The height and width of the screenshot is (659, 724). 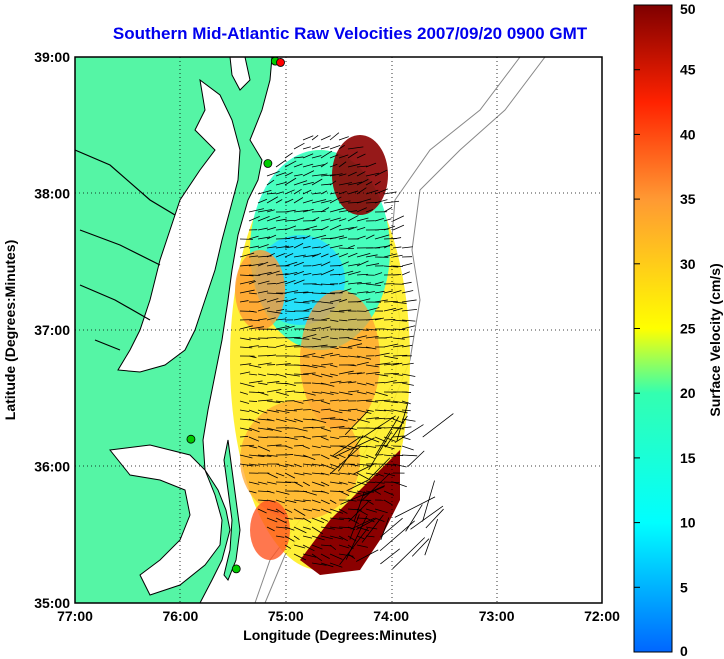 I want to click on x-tick-label: 73:00, so click(x=497, y=616).